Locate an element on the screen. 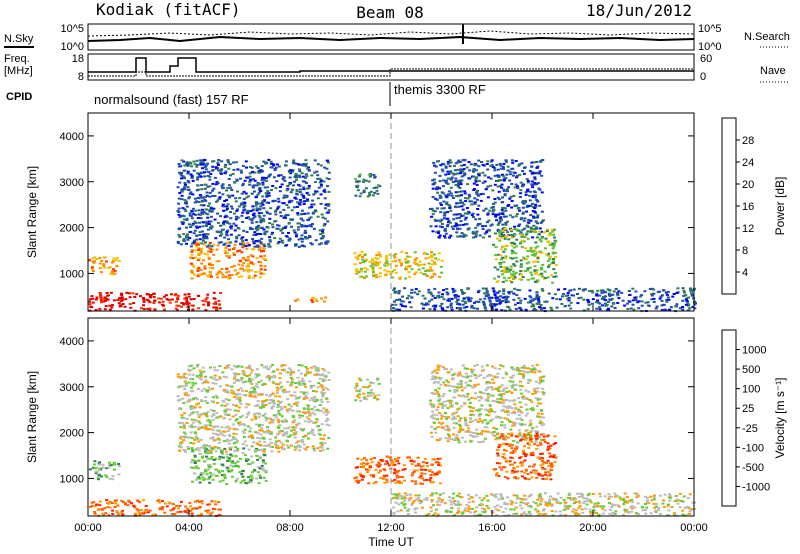 The height and width of the screenshot is (554, 800). colorbar-tick-label: 4 is located at coordinates (745, 273).